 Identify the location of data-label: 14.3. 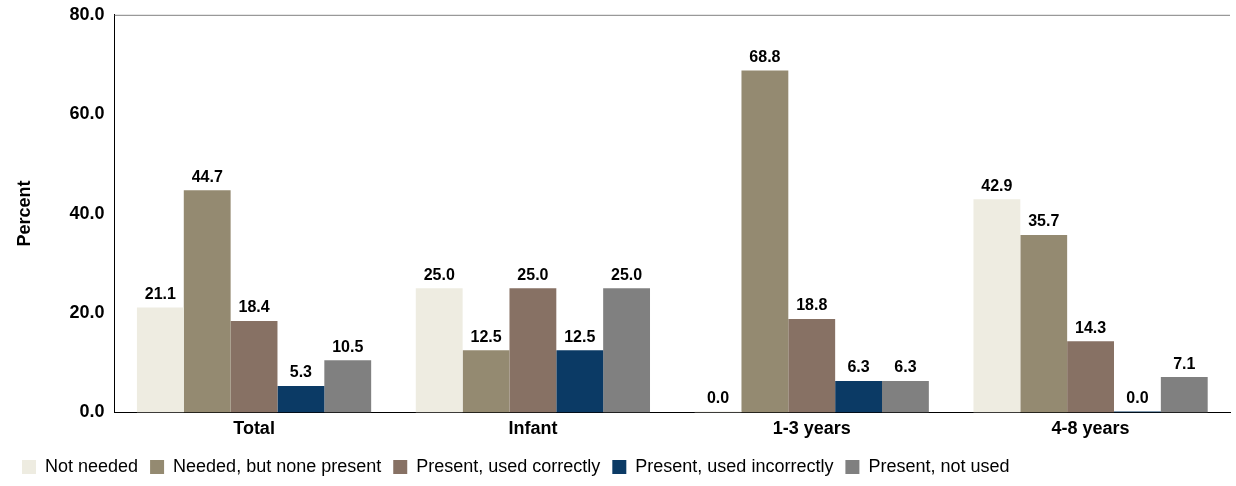
(1091, 327).